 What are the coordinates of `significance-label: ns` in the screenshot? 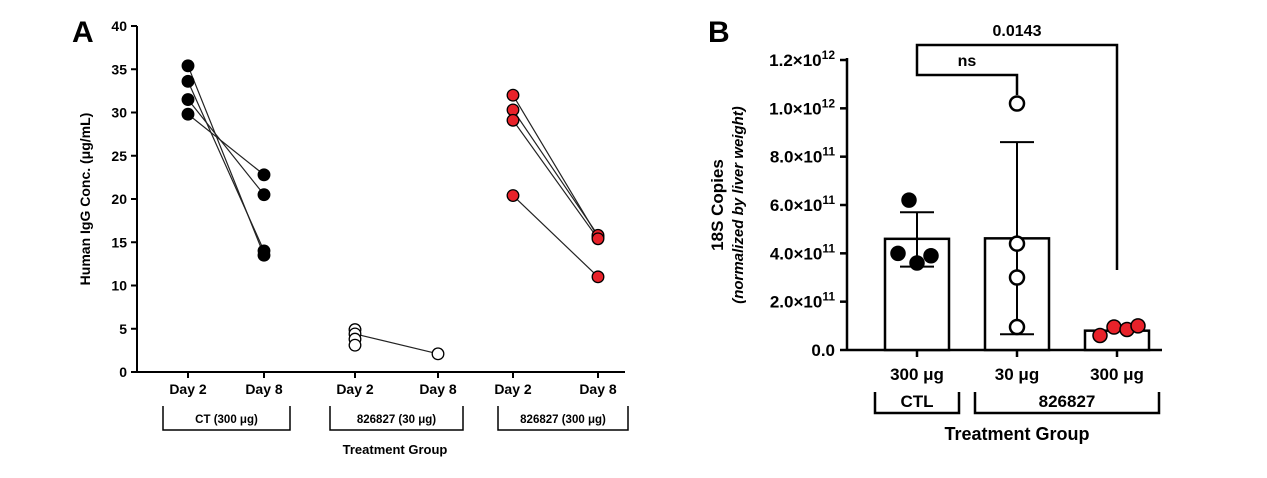 It's located at (967, 61).